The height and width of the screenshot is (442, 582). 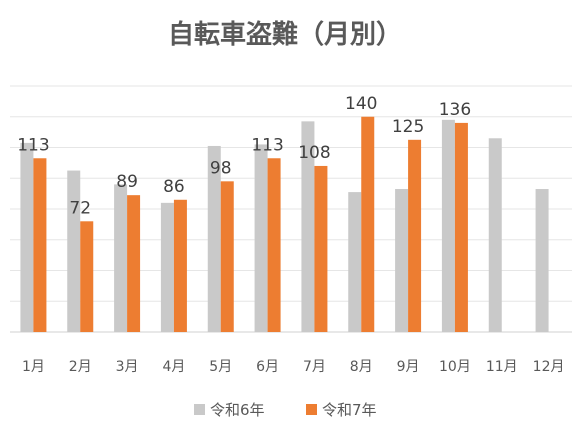 What do you see at coordinates (308, 226) in the screenshot?
I see `bar-令和6年-7月` at bounding box center [308, 226].